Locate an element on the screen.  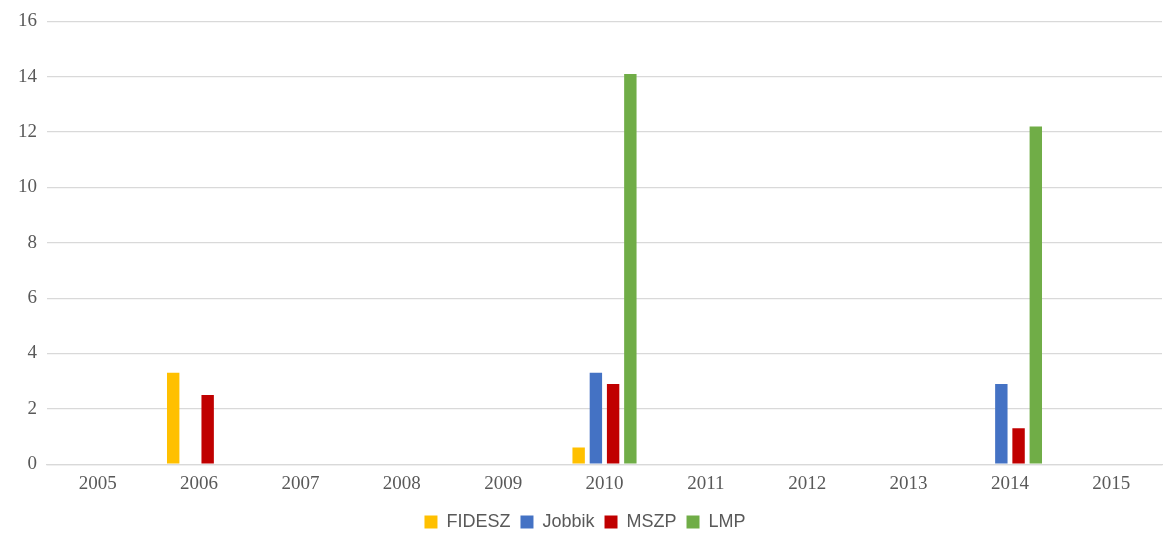
y-tick-label: 6 is located at coordinates (32, 297).